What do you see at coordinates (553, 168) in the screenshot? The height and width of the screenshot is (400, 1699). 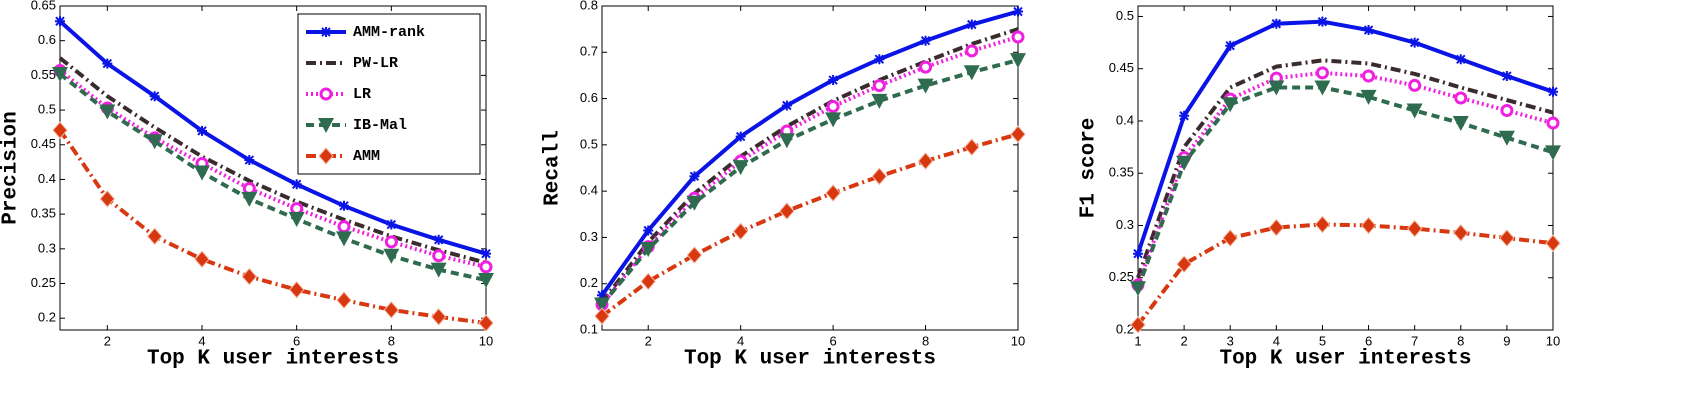 I see `y-axis-label: Recall` at bounding box center [553, 168].